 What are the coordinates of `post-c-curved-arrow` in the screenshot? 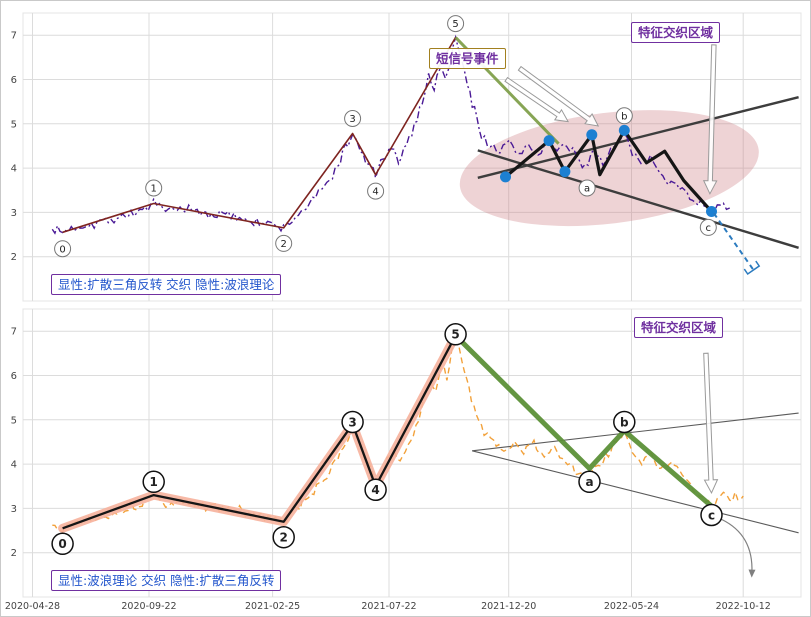 It's located at (737, 545).